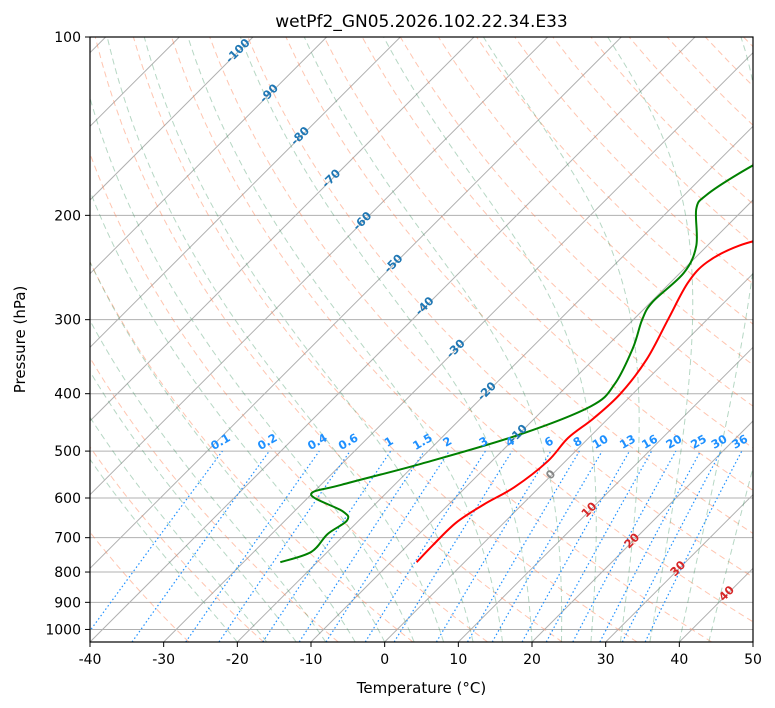  I want to click on isotherm-label: -100, so click(237, 51).